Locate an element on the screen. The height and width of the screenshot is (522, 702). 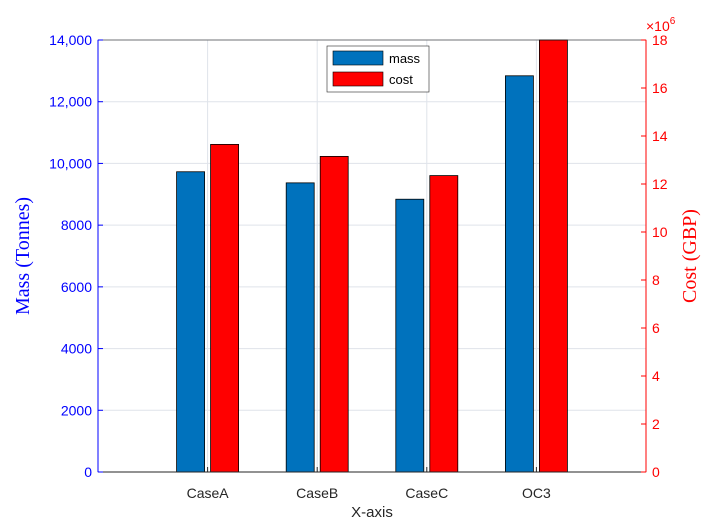
left-tick-label: 2000 is located at coordinates (76, 410).